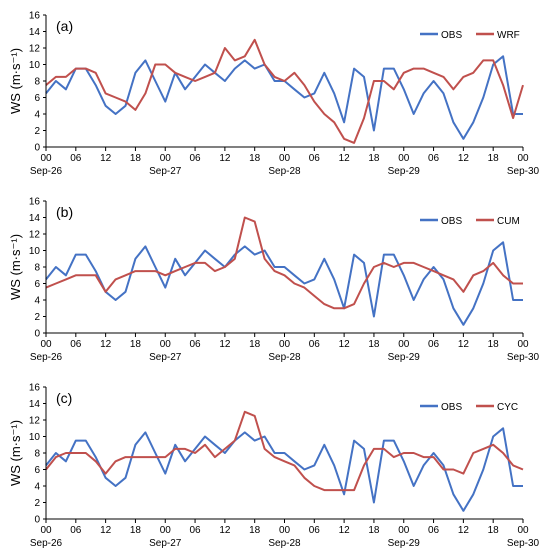 The height and width of the screenshot is (550, 547). What do you see at coordinates (46, 543) in the screenshot?
I see `date-label: Sep-26` at bounding box center [46, 543].